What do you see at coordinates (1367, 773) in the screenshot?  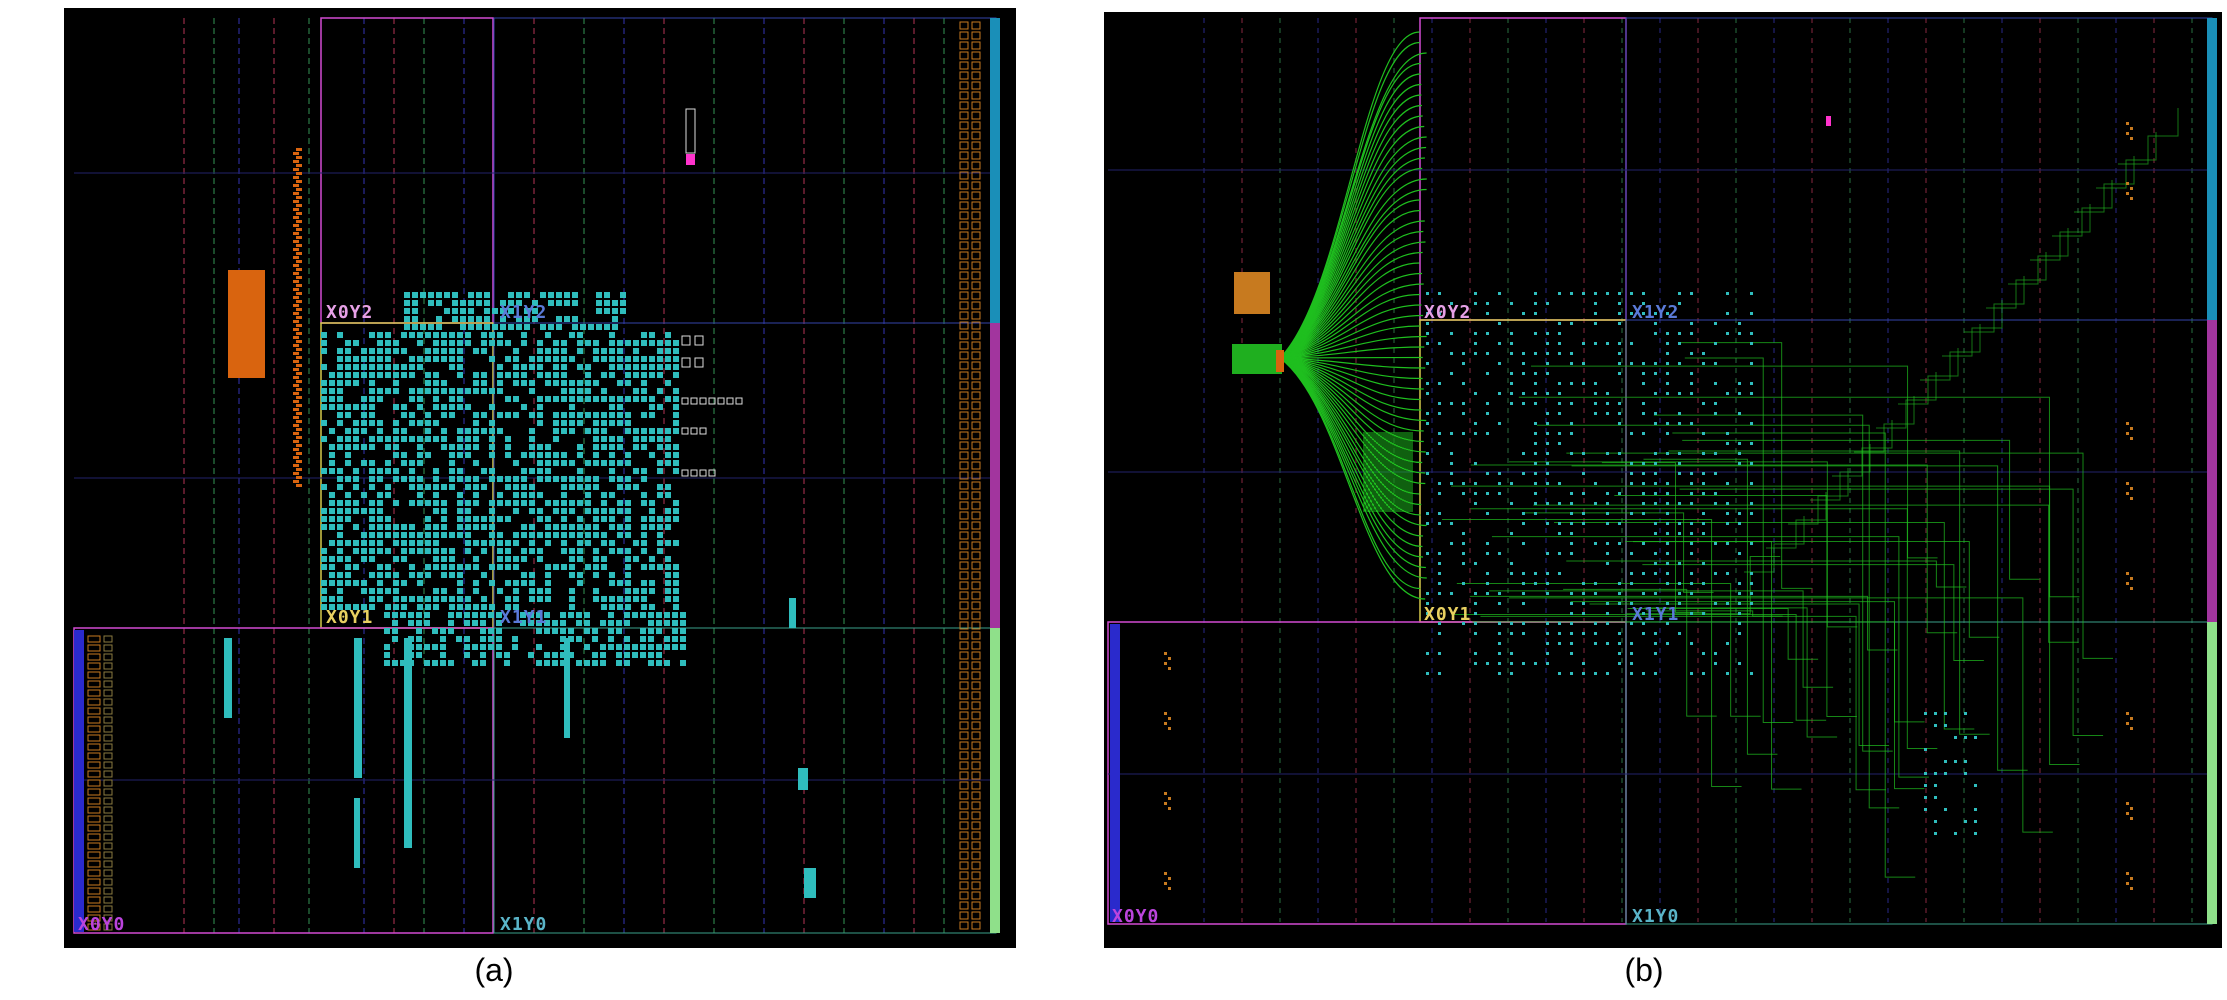 I see `region-x0y0` at bounding box center [1367, 773].